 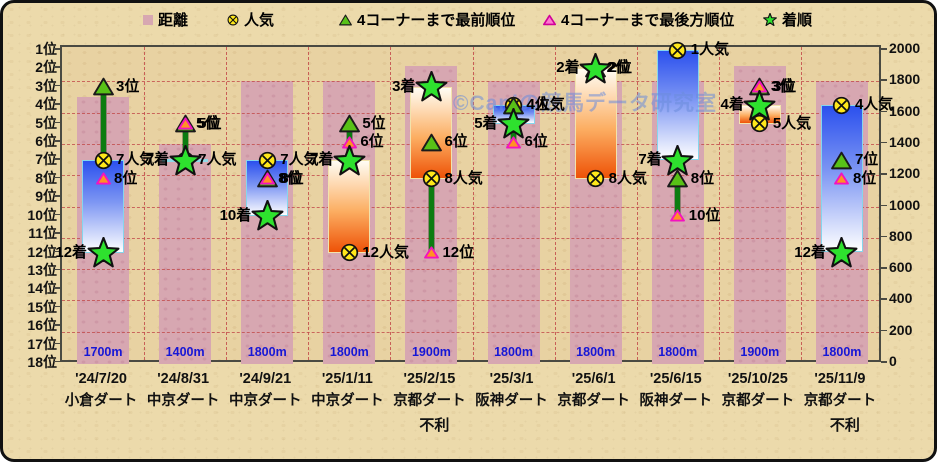 I want to click on front-position-label: 5位, so click(x=210, y=123).